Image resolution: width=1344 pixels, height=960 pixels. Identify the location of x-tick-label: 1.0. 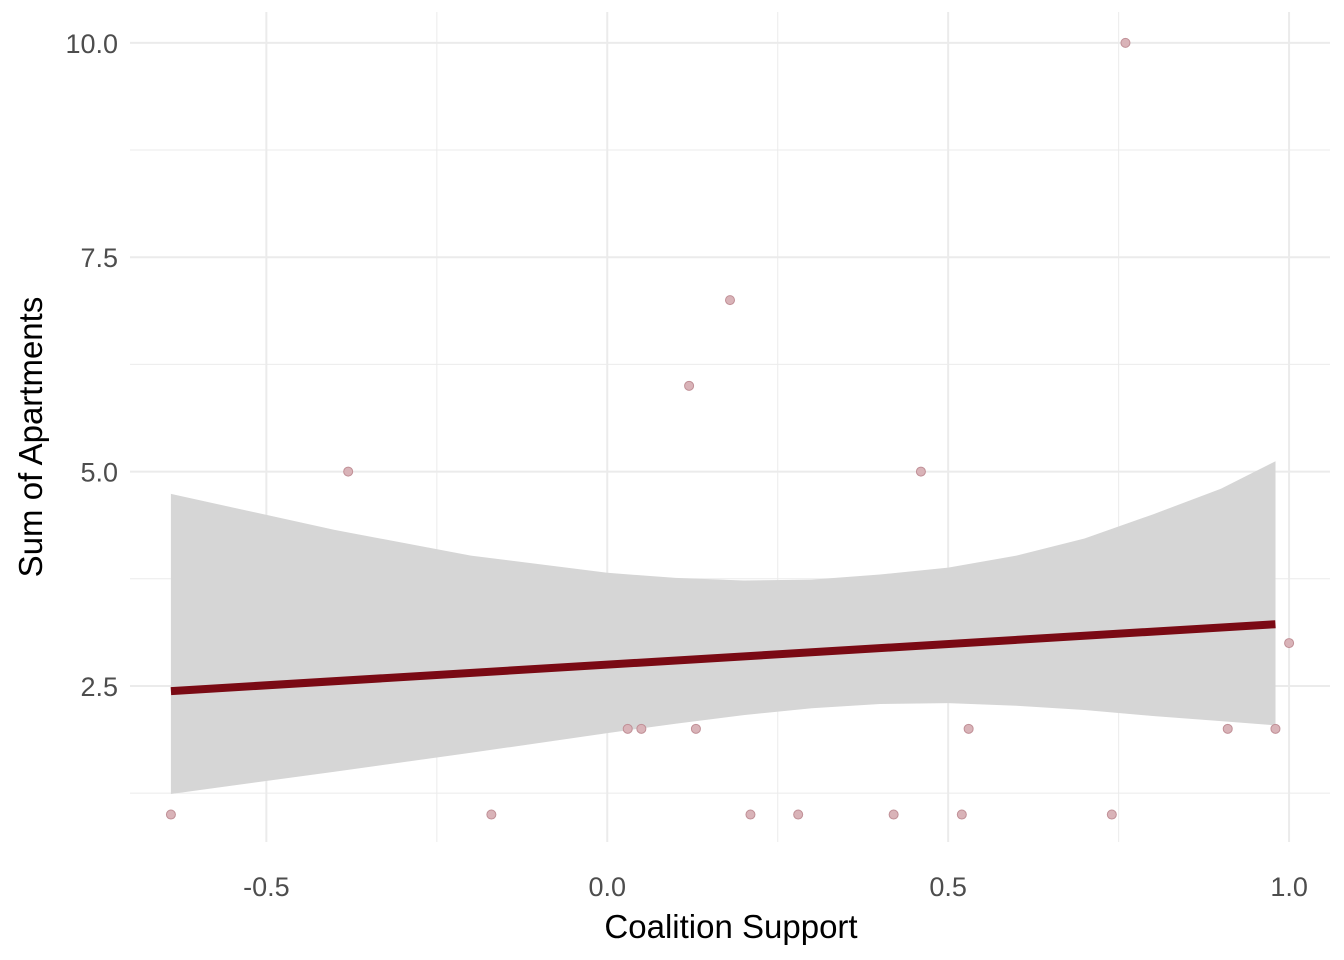
(1289, 887).